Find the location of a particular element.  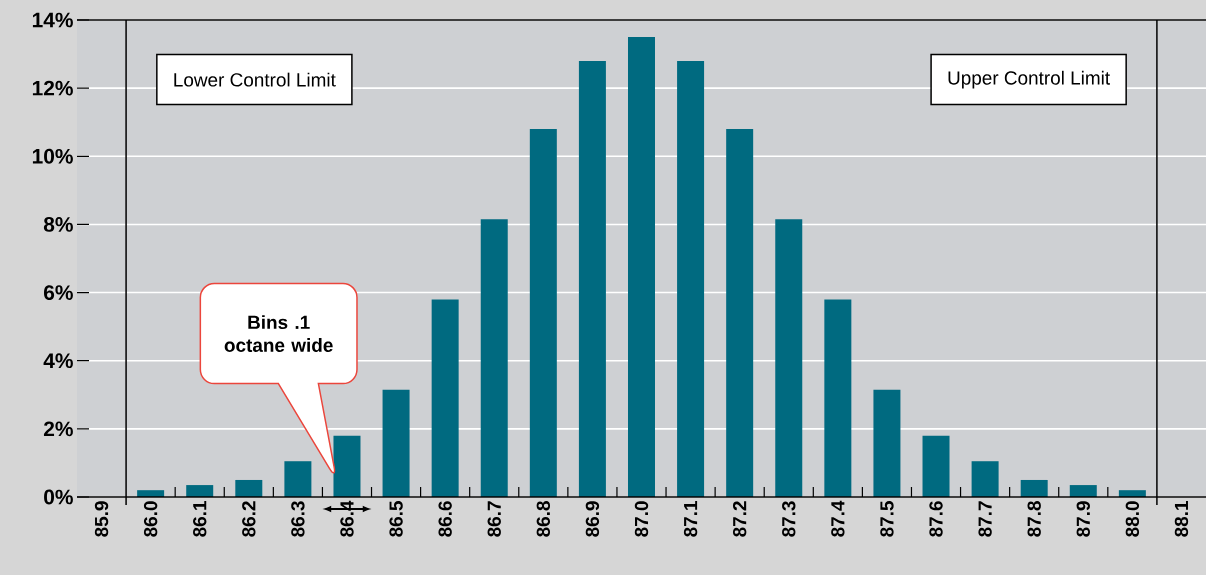

x-tick-label: 86.3 is located at coordinates (298, 519).